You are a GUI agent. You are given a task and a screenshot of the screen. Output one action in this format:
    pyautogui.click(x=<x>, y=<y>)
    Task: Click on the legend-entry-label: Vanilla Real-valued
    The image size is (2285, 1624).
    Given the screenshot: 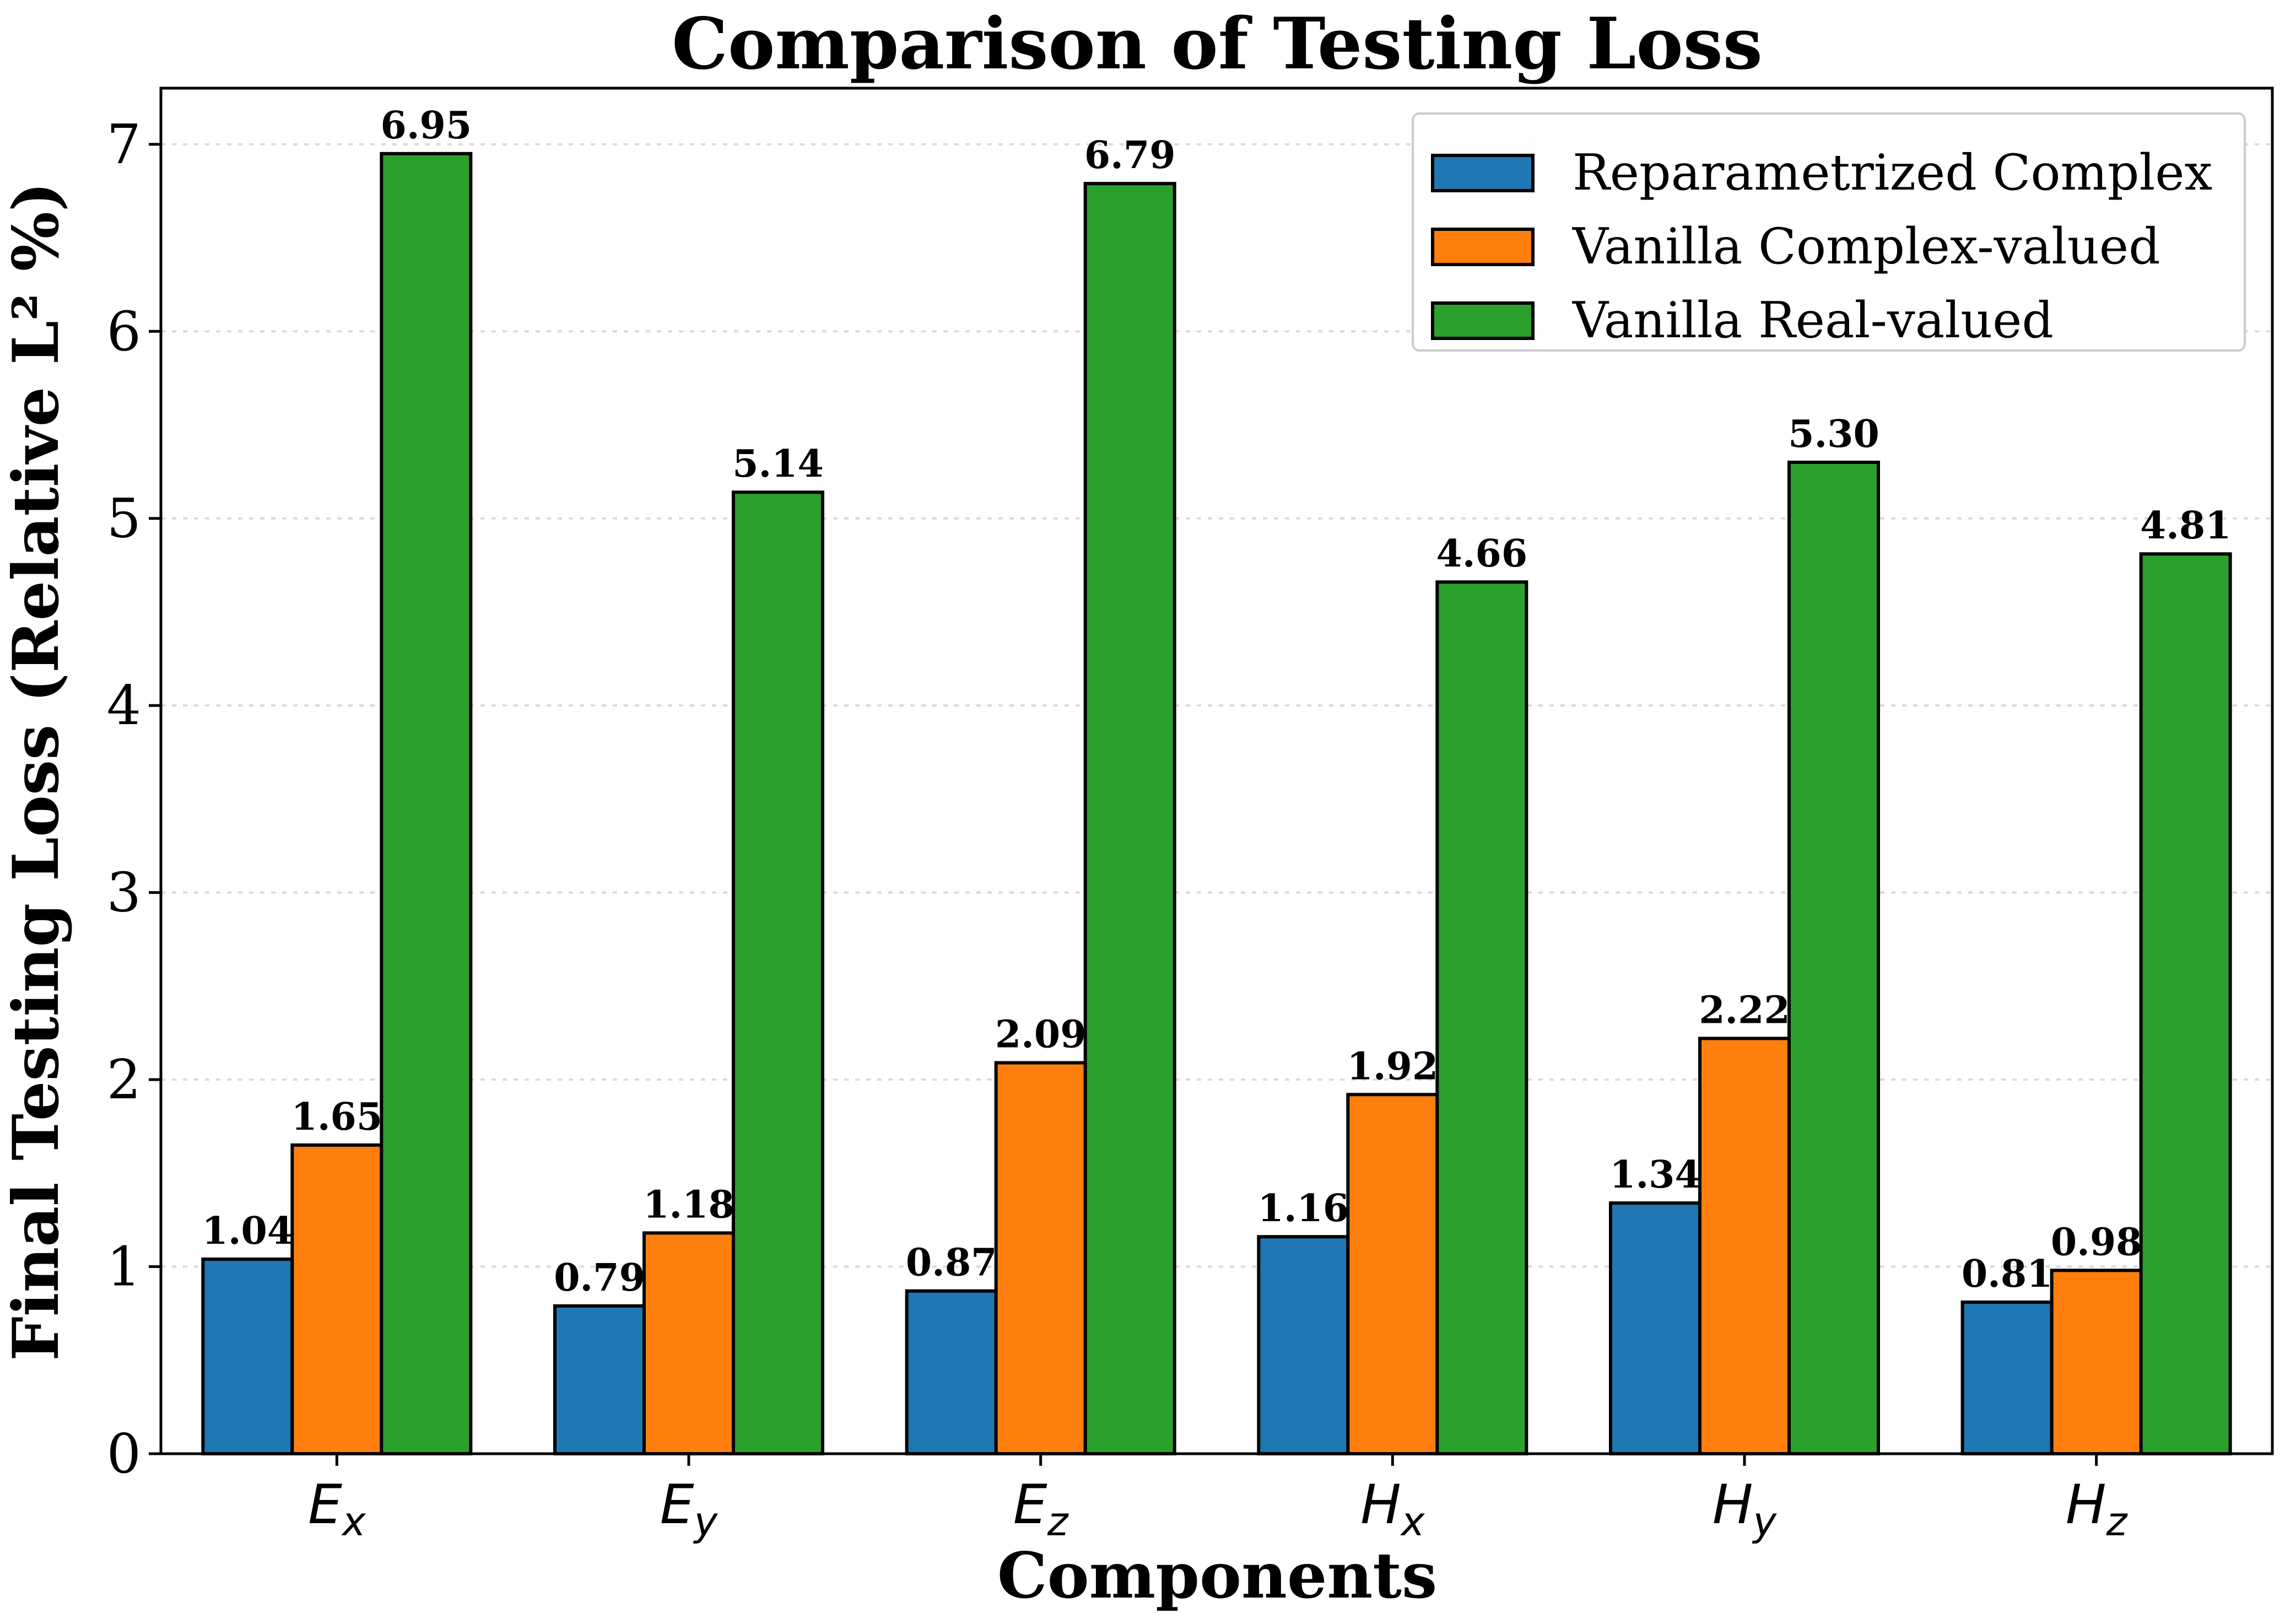 What is the action you would take?
    pyautogui.click(x=1813, y=320)
    